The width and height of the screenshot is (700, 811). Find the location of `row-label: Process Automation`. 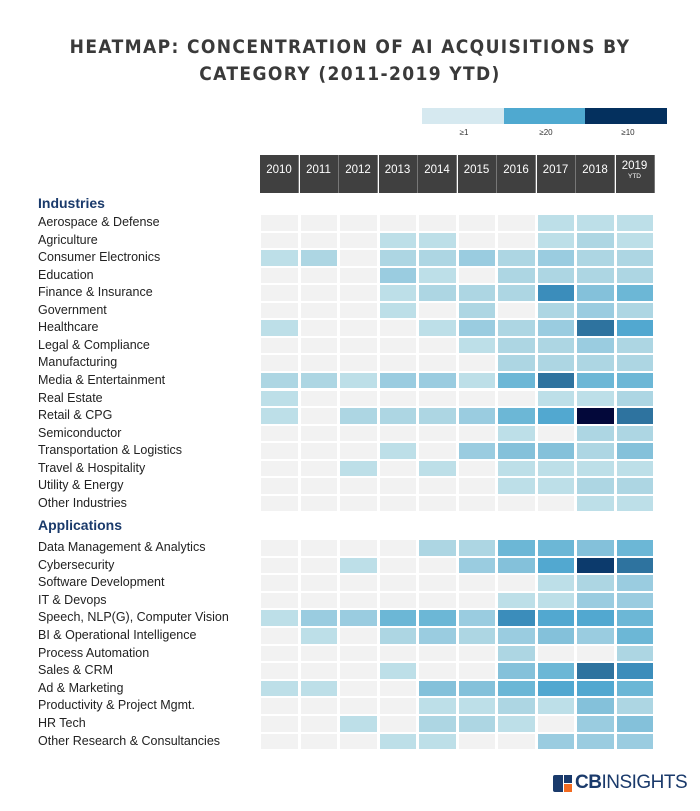

row-label: Process Automation is located at coordinates (94, 652).